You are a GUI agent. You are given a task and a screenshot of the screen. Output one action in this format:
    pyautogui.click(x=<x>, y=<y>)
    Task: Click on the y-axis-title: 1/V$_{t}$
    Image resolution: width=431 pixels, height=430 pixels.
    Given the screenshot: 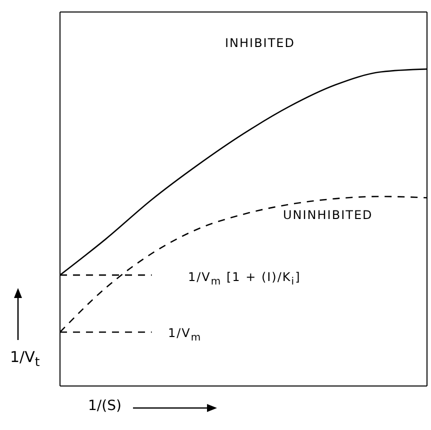 What is the action you would take?
    pyautogui.click(x=25, y=358)
    